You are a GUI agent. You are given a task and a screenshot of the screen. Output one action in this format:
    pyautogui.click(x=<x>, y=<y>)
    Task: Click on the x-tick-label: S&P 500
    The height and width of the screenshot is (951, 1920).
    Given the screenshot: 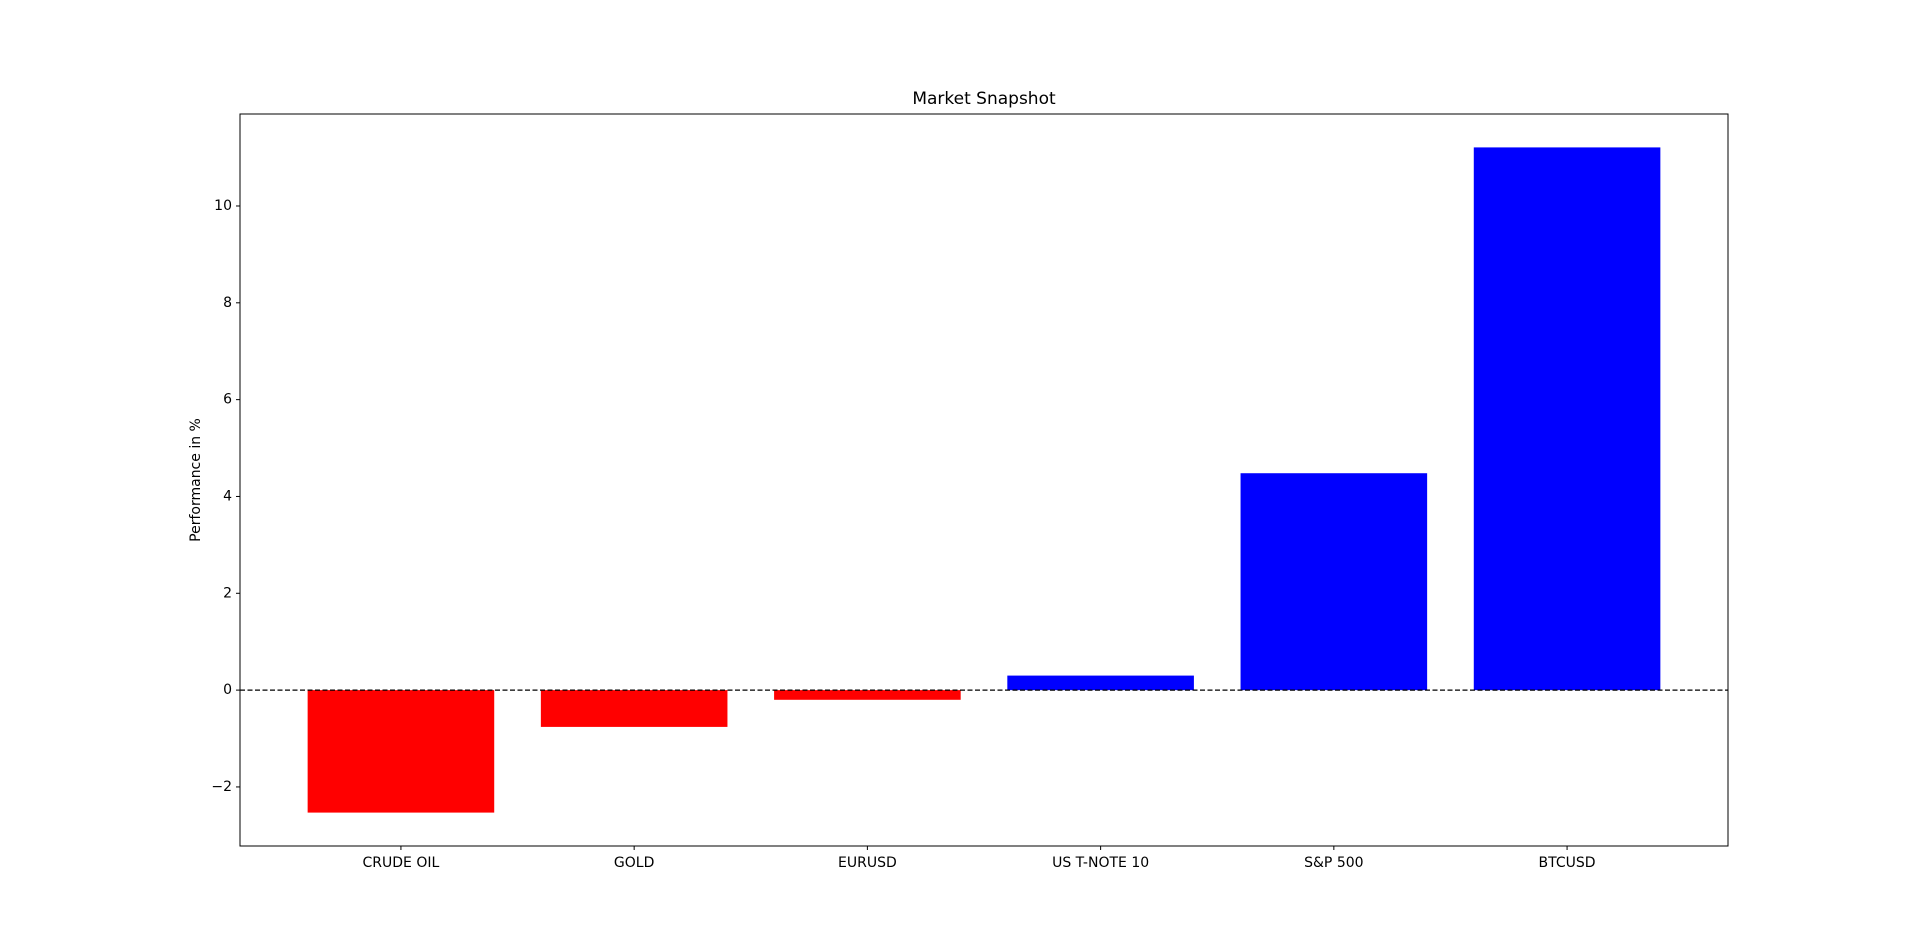 What is the action you would take?
    pyautogui.click(x=1333, y=863)
    